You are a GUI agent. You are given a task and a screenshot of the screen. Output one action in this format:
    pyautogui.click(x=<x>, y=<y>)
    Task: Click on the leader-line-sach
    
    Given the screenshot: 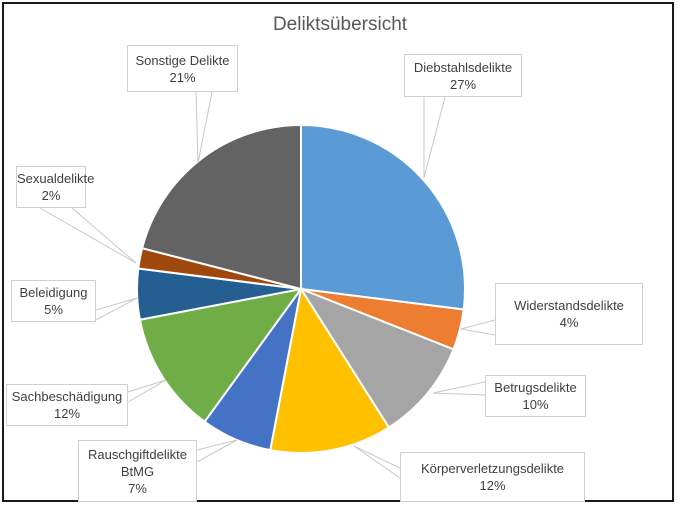 What is the action you would take?
    pyautogui.click(x=147, y=391)
    